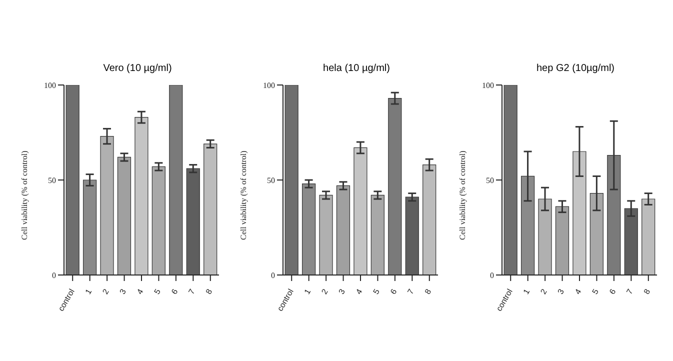 The height and width of the screenshot is (361, 673). I want to click on chart-title: Vero (10 µg/ml), so click(137, 69).